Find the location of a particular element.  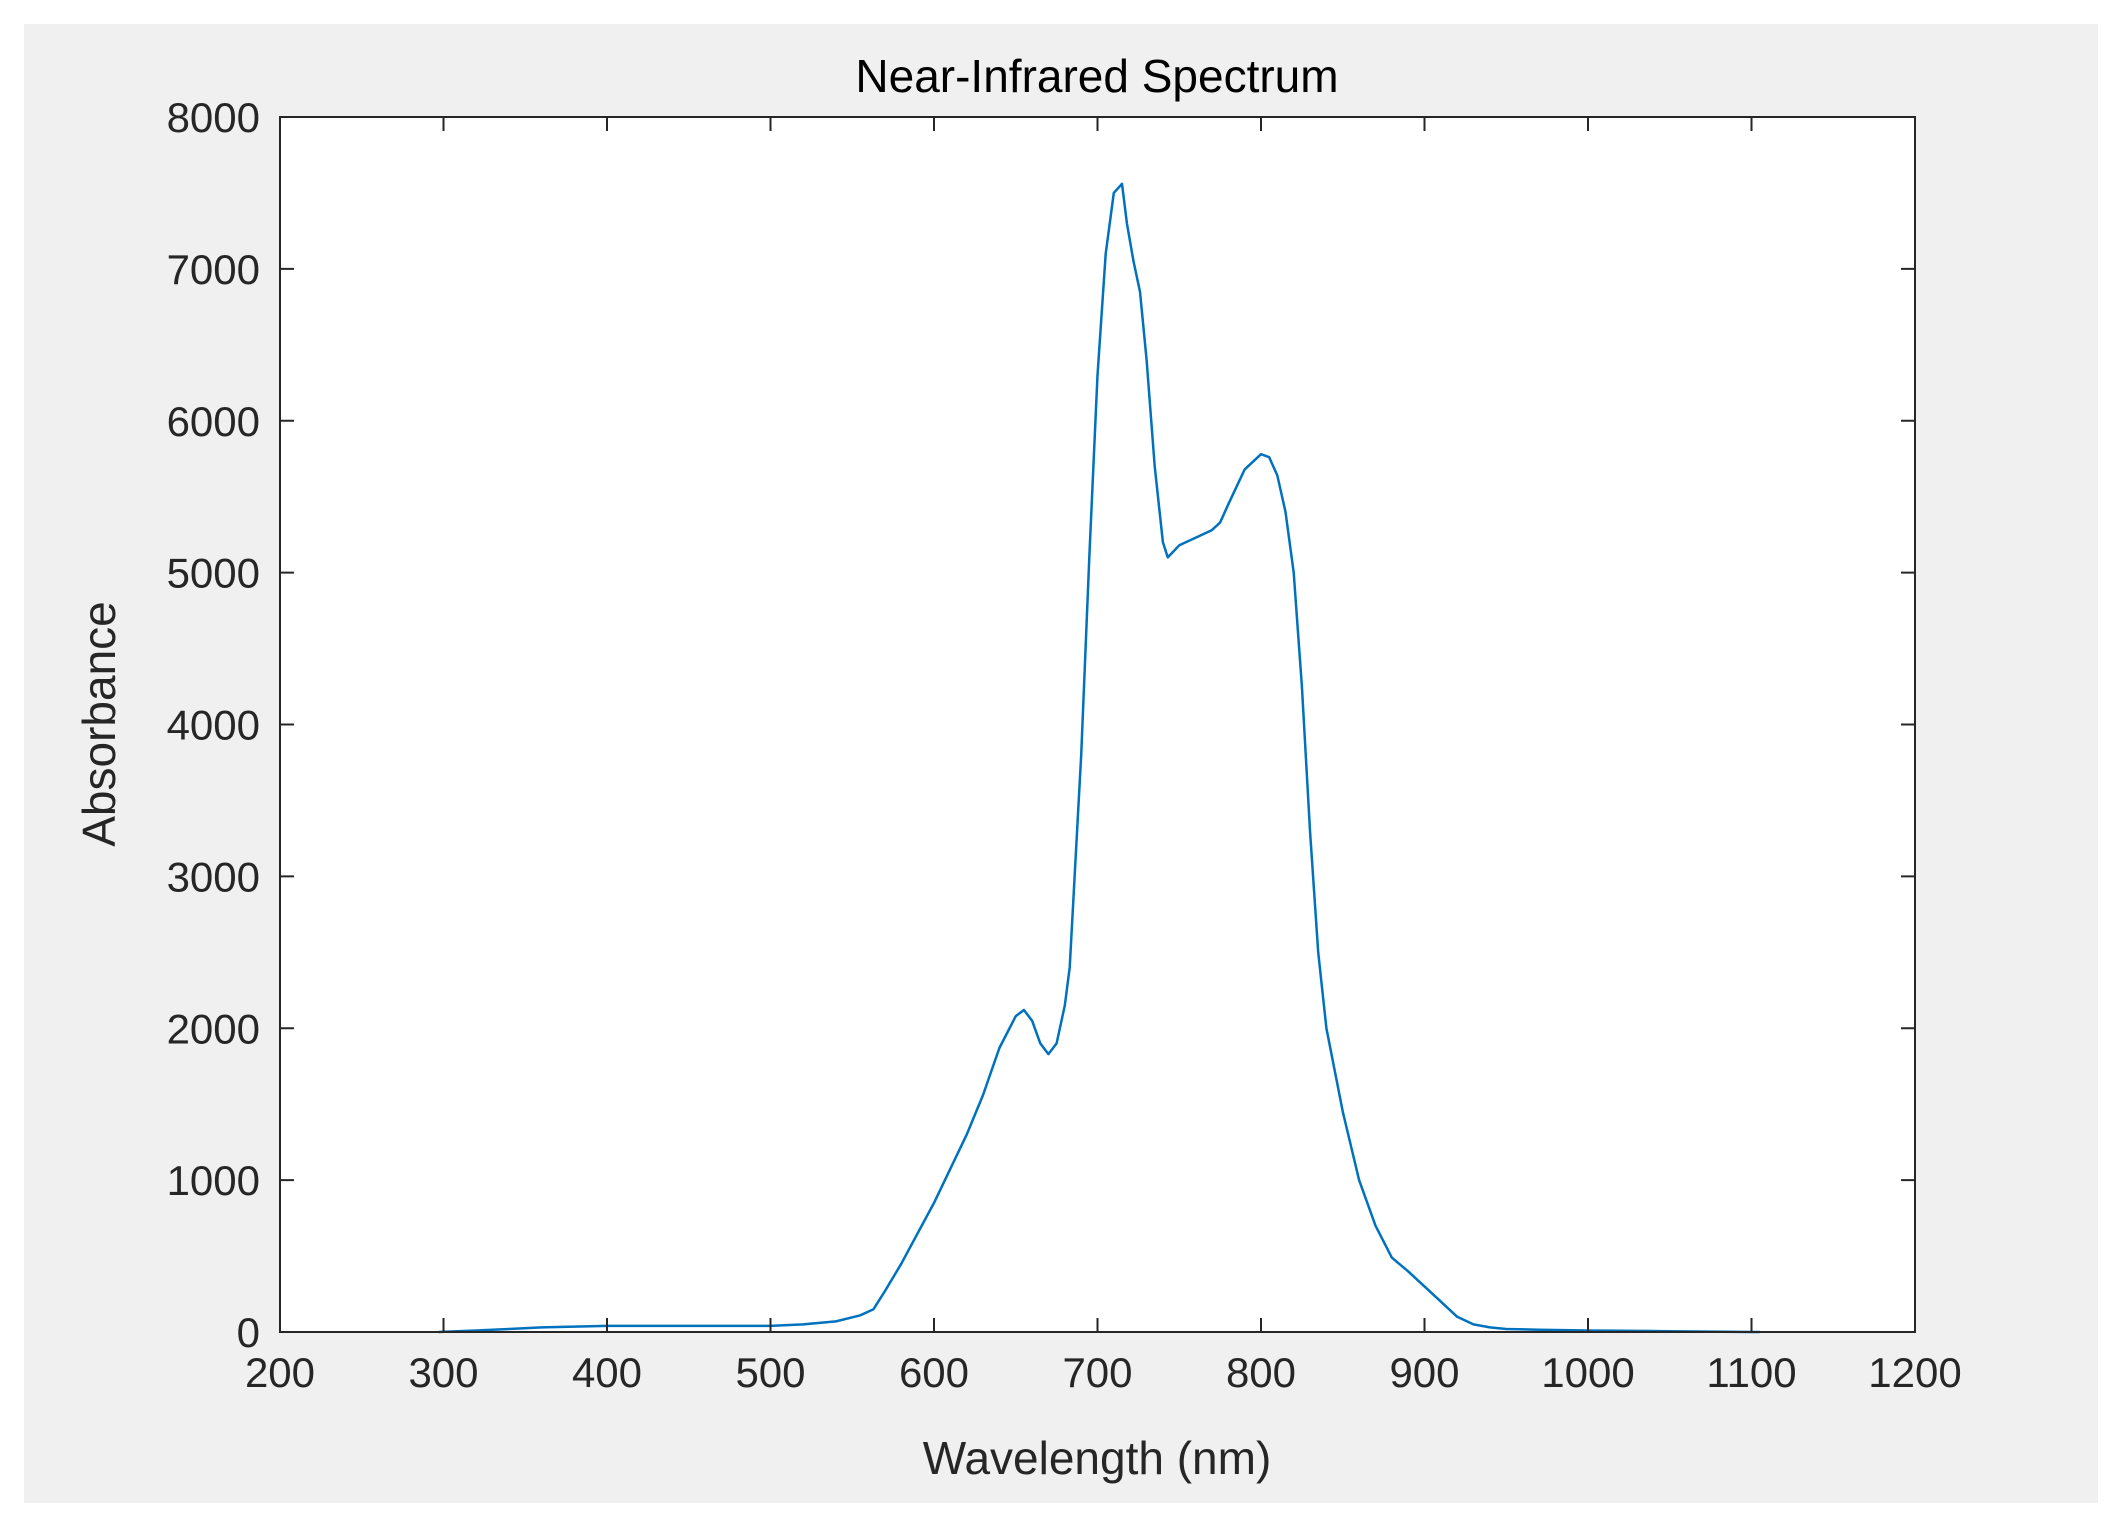

x-tick-label: 1200 is located at coordinates (1914, 1372).